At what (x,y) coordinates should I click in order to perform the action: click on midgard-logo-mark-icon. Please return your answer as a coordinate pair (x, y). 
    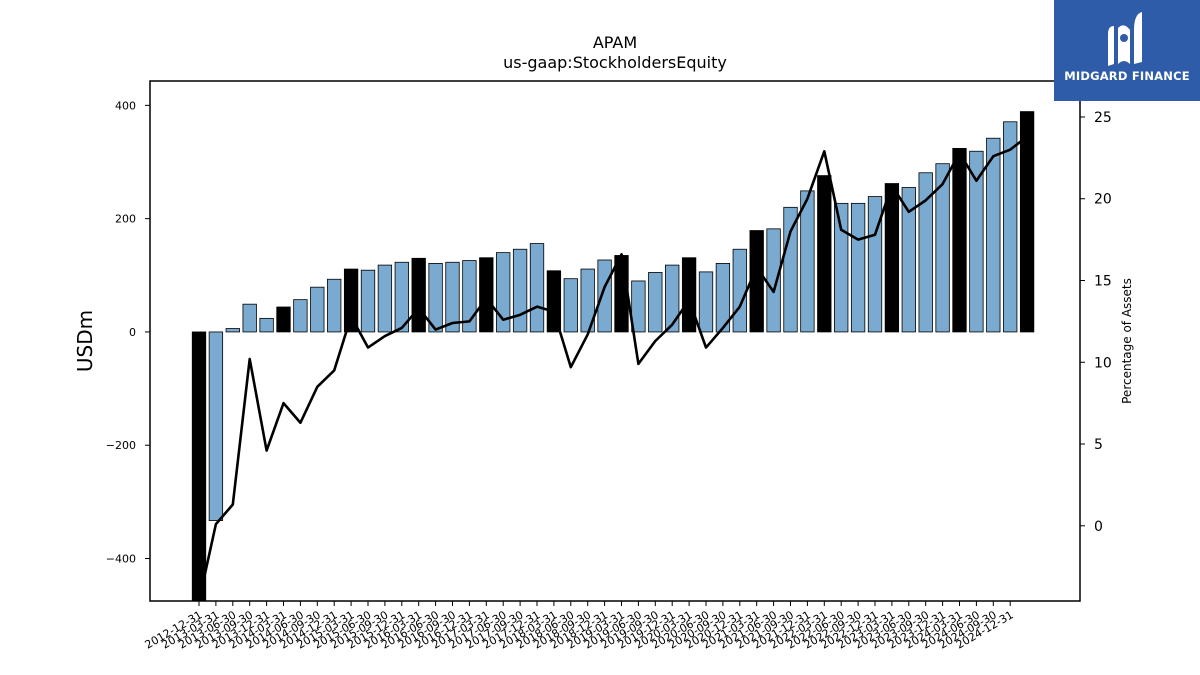
    Looking at the image, I should click on (1125, 39).